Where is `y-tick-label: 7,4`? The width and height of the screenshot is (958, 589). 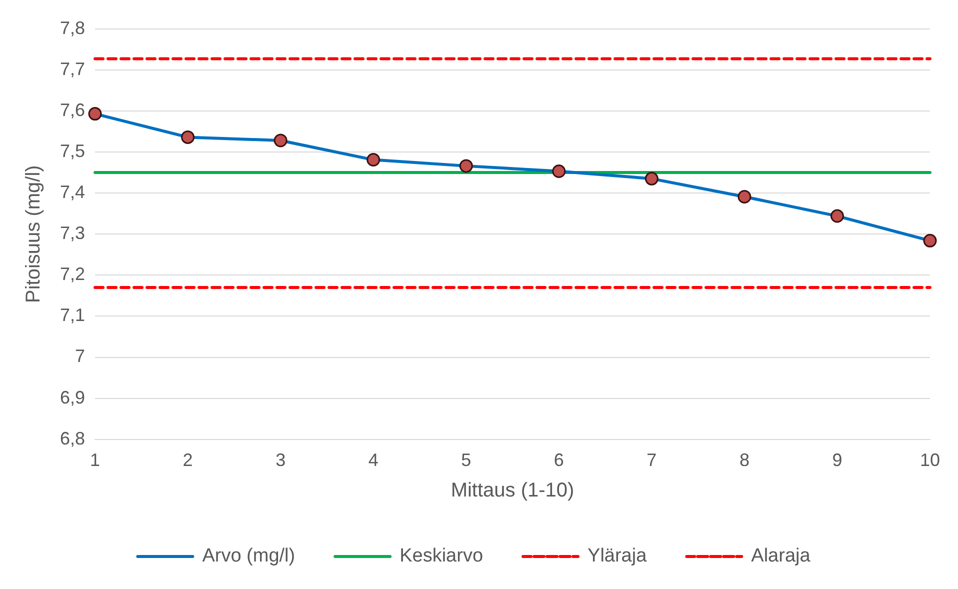 y-tick-label: 7,4 is located at coordinates (73, 192).